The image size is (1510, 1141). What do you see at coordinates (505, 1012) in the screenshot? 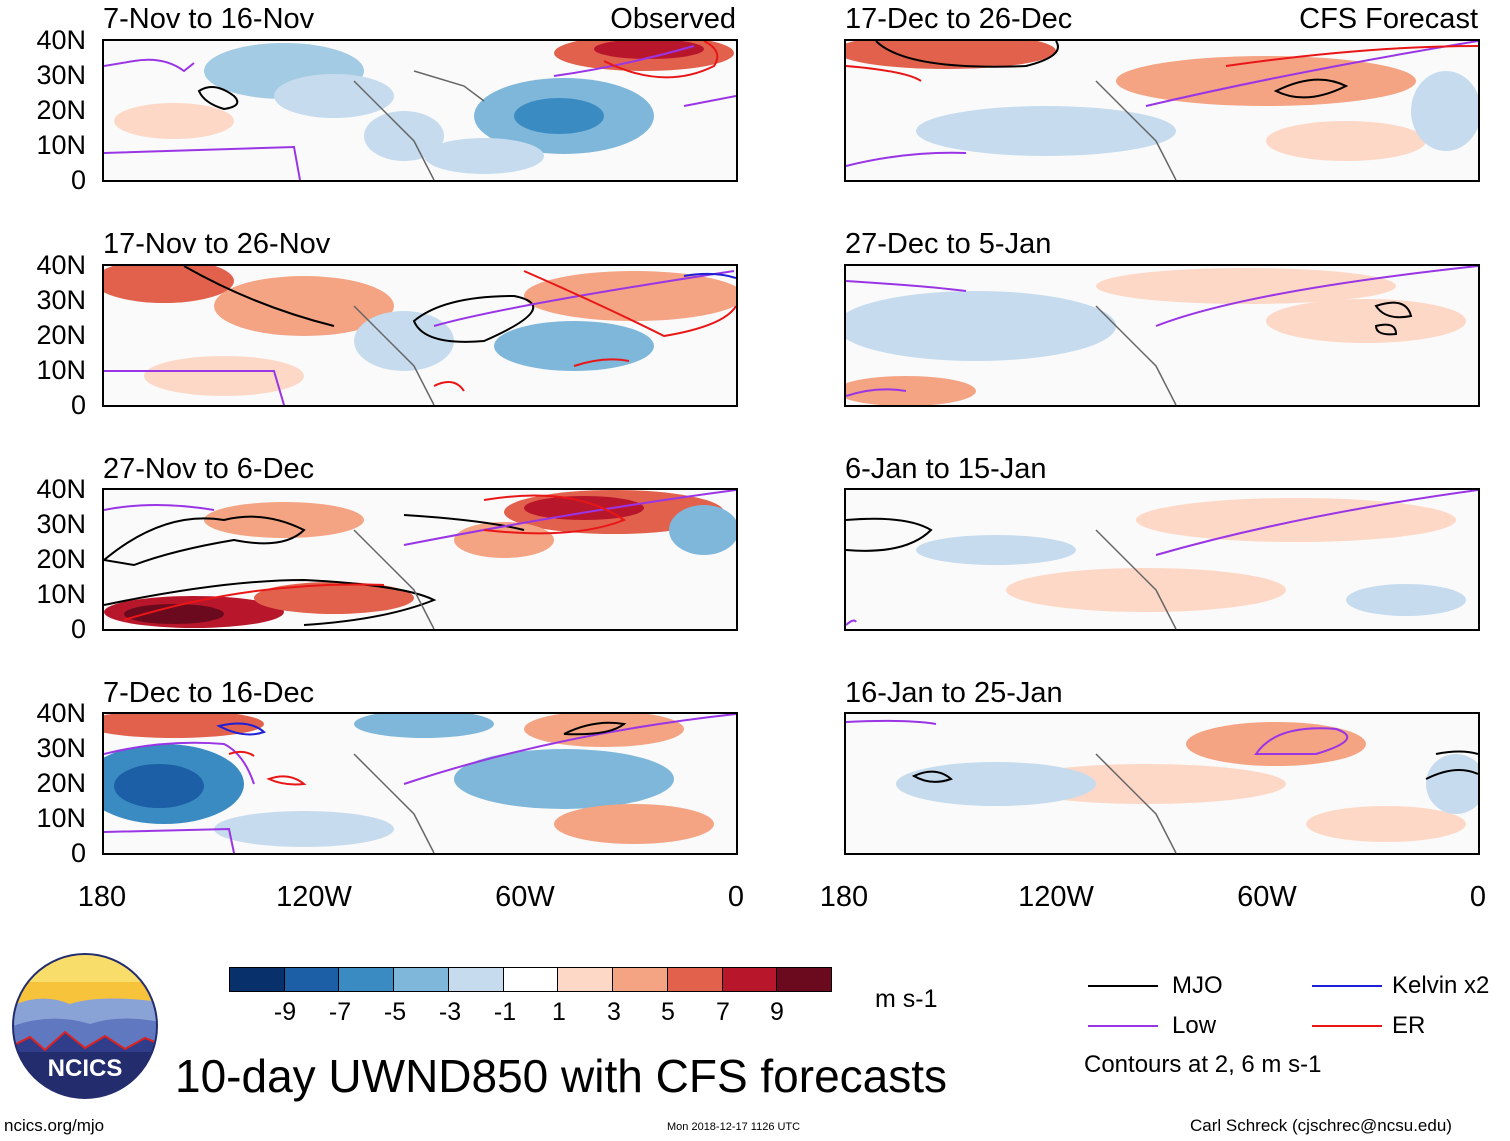
I see `colorbar-label: -1` at bounding box center [505, 1012].